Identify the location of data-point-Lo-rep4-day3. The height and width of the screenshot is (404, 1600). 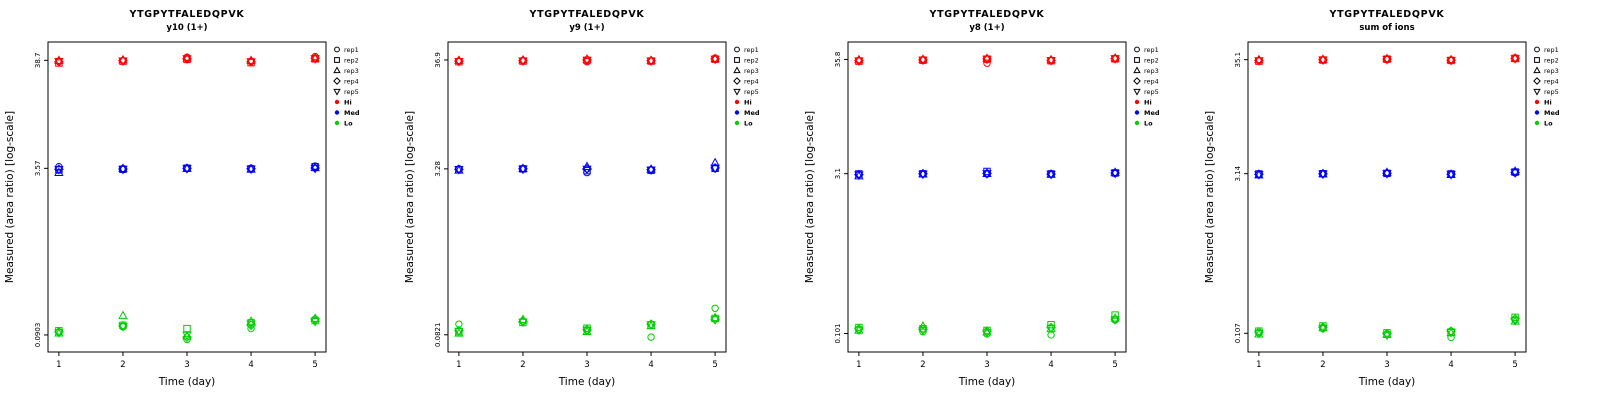
(187, 337).